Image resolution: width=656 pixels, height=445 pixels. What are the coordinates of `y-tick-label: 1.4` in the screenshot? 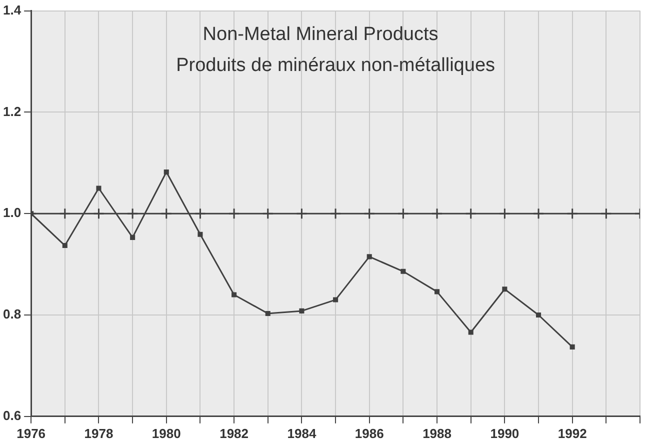 It's located at (12, 10).